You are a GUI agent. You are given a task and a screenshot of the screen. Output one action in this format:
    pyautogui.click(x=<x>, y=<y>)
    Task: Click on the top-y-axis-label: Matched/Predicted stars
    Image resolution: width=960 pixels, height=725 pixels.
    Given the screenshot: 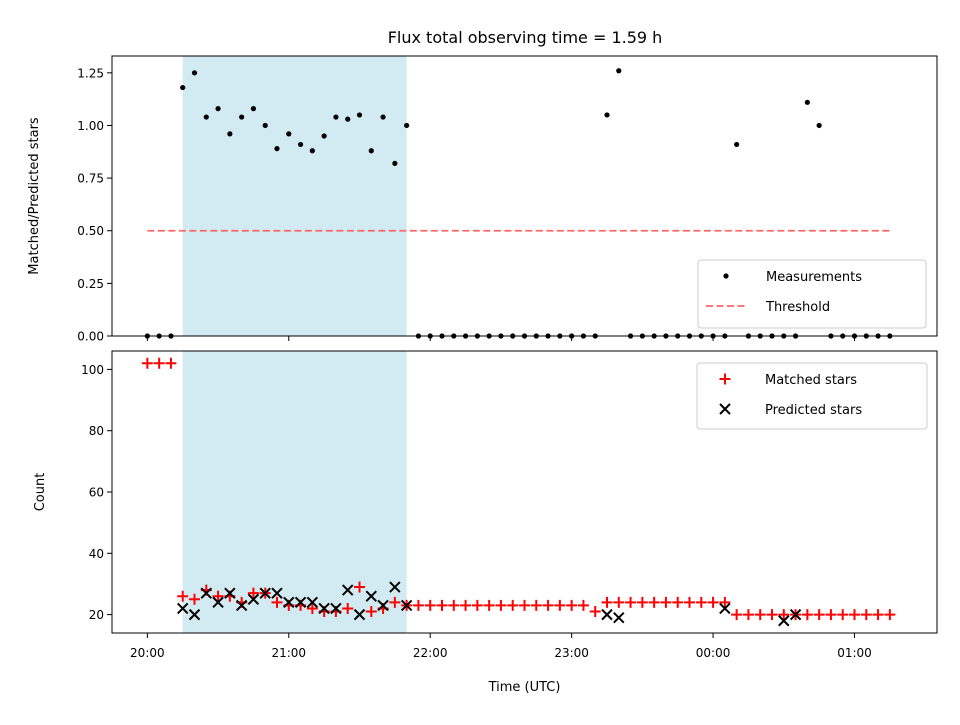 What is the action you would take?
    pyautogui.click(x=34, y=196)
    